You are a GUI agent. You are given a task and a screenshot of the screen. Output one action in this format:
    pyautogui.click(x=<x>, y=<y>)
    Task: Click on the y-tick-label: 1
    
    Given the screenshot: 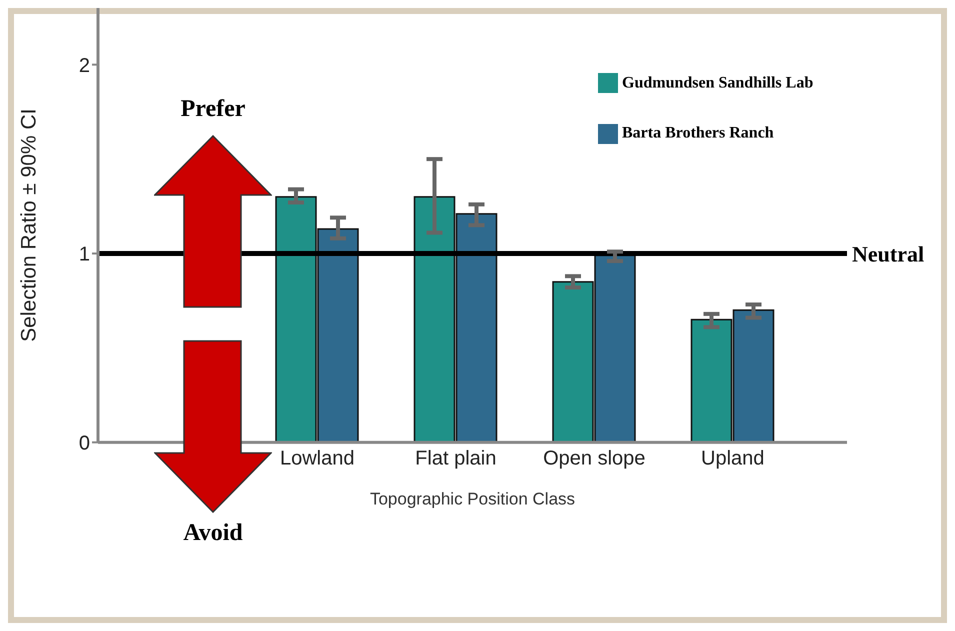 What is the action you would take?
    pyautogui.click(x=84, y=255)
    